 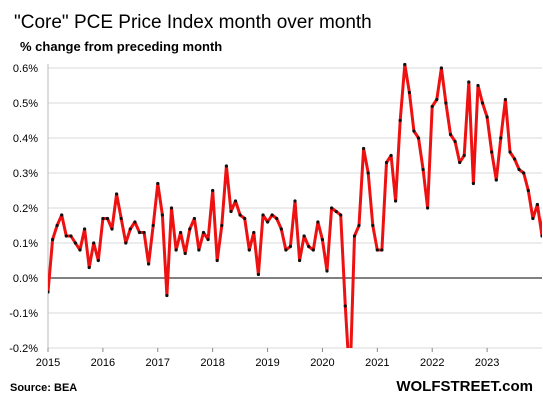 What do you see at coordinates (25, 139) in the screenshot?
I see `y-tick-label: 0.4%` at bounding box center [25, 139].